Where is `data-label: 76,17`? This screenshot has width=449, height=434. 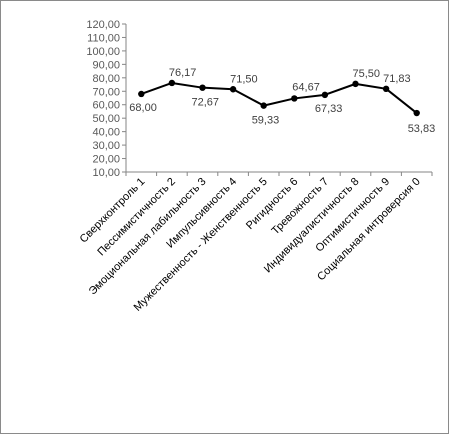
data-label: 76,17 is located at coordinates (183, 73).